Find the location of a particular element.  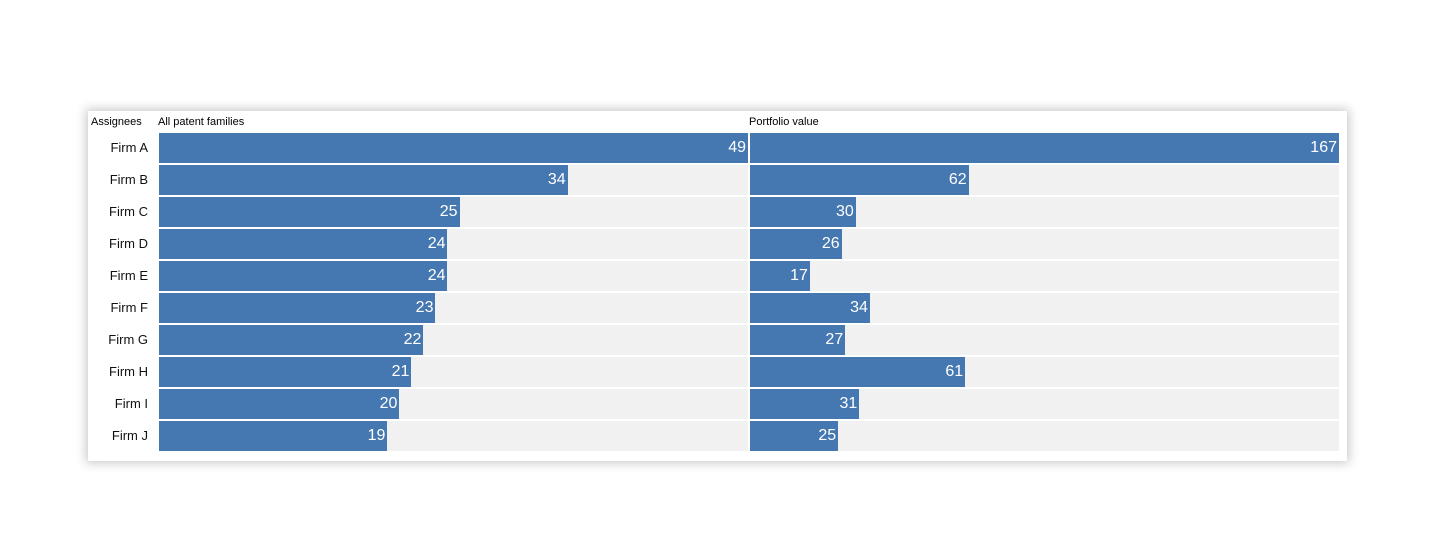

bar-value-label: 31 is located at coordinates (849, 404).